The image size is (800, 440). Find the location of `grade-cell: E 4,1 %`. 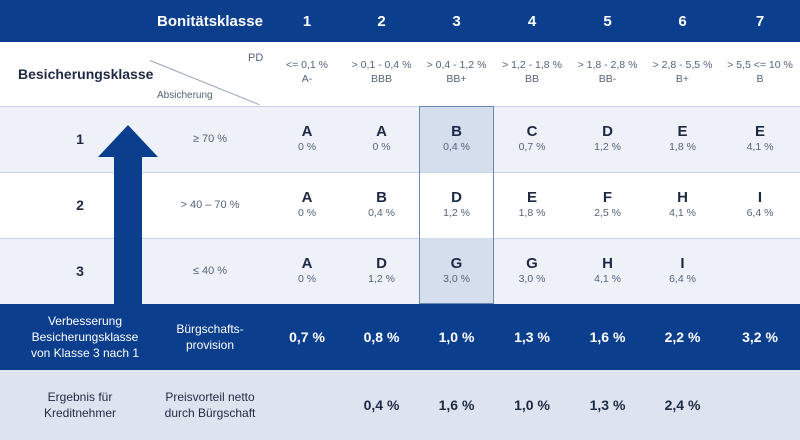

grade-cell: E 4,1 % is located at coordinates (760, 139).